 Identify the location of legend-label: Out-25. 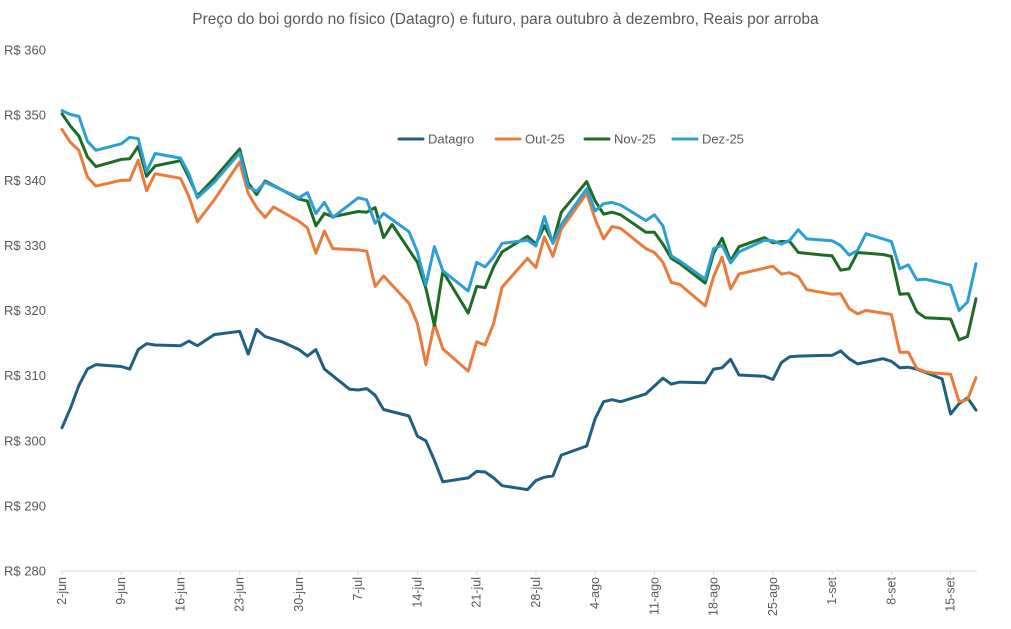
(545, 139).